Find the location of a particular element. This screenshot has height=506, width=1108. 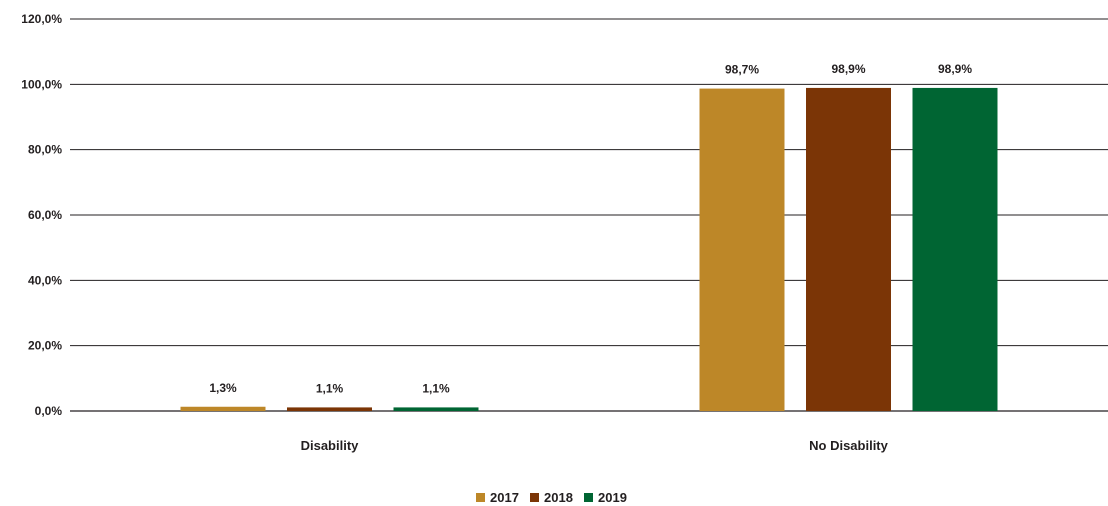

legend-label-2018: 2018 is located at coordinates (558, 497).